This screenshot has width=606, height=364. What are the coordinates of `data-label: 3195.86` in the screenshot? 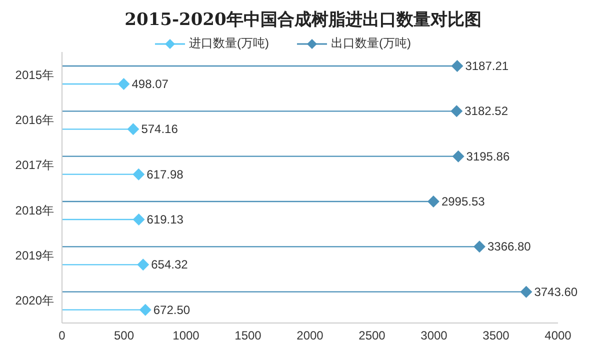 It's located at (488, 156).